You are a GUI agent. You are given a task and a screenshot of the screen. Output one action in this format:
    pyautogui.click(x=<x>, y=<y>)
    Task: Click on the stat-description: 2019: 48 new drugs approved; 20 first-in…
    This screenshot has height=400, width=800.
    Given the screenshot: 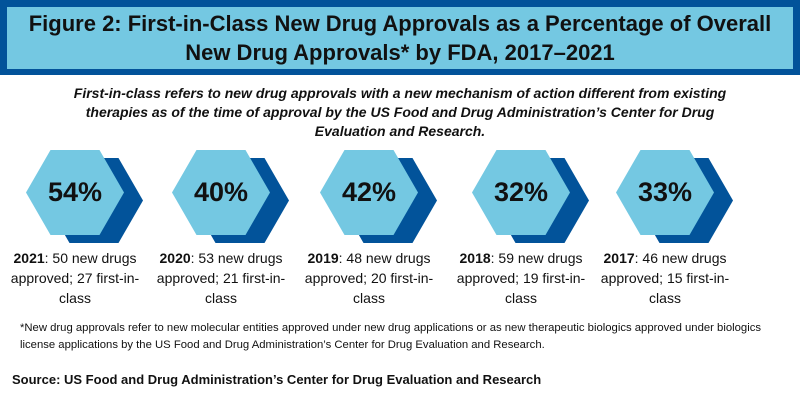 What is the action you would take?
    pyautogui.click(x=369, y=278)
    